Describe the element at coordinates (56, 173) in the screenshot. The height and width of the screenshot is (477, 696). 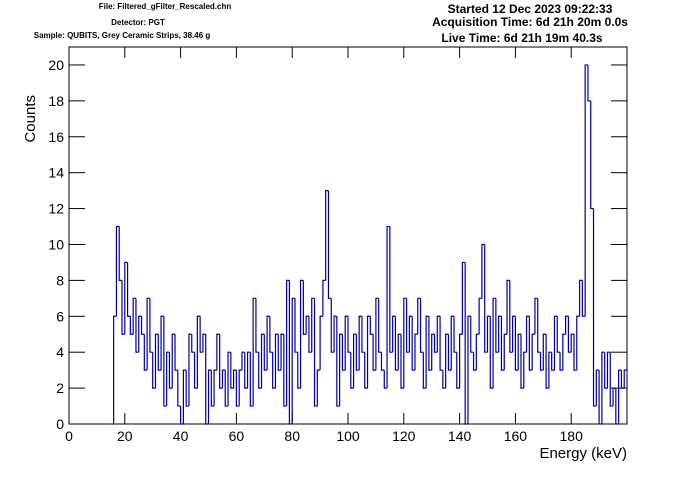
I see `y-tick-label: 14` at that location.